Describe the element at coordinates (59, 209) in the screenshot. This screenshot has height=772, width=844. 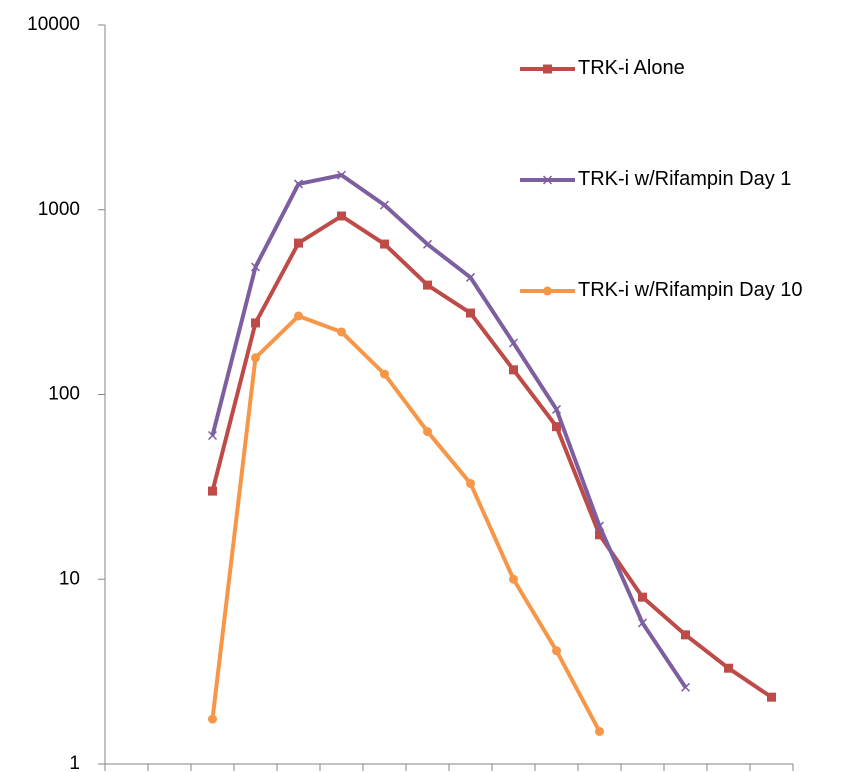
I see `y-tick-label: 1000` at that location.